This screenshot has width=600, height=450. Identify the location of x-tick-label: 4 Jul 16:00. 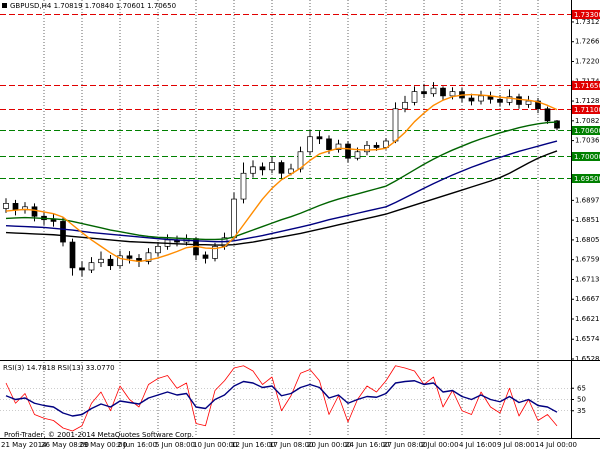
(478, 445).